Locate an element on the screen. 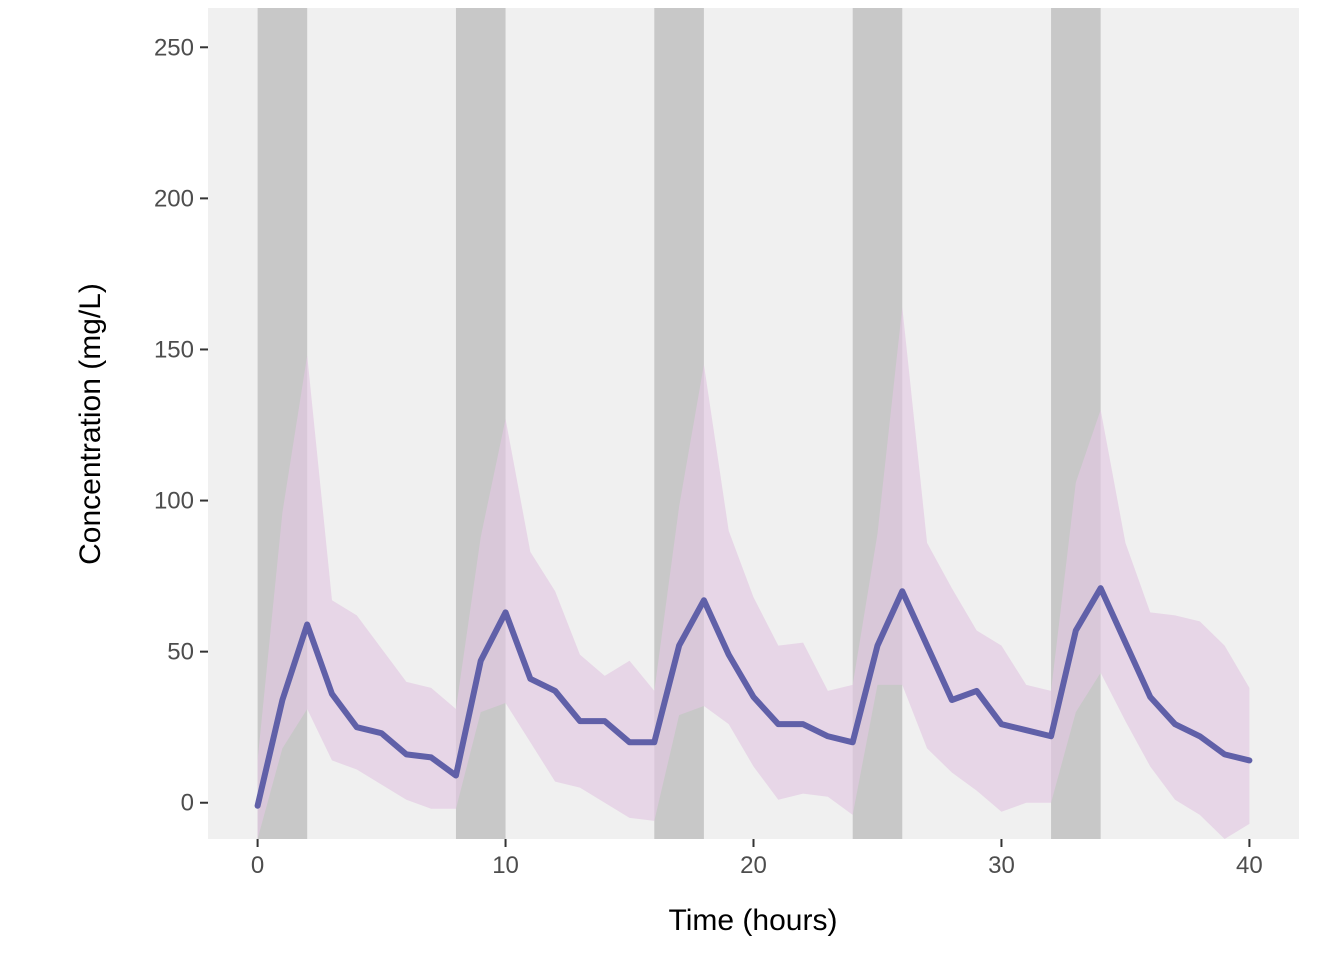  x-axis-title: Time (hours) is located at coordinates (753, 920).